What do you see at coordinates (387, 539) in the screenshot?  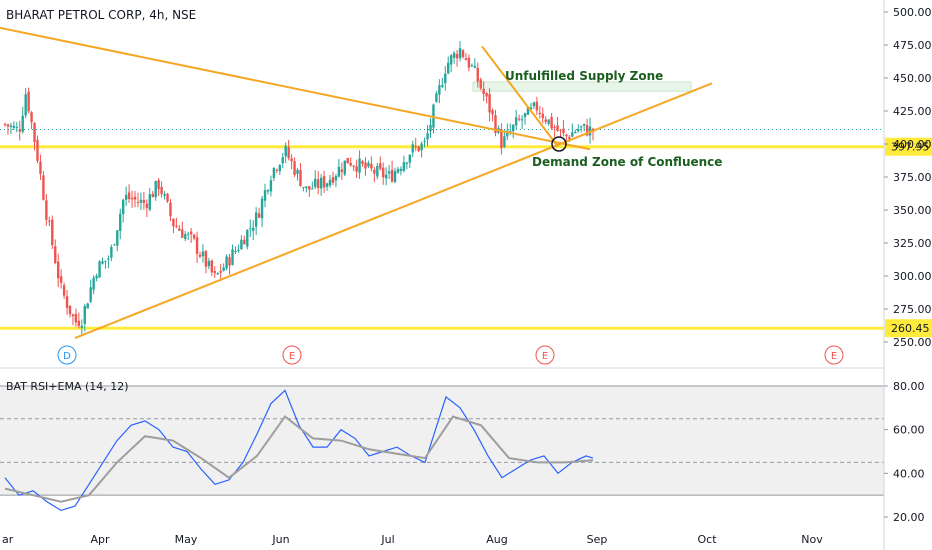 I see `x-tick-label: Jul` at bounding box center [387, 539].